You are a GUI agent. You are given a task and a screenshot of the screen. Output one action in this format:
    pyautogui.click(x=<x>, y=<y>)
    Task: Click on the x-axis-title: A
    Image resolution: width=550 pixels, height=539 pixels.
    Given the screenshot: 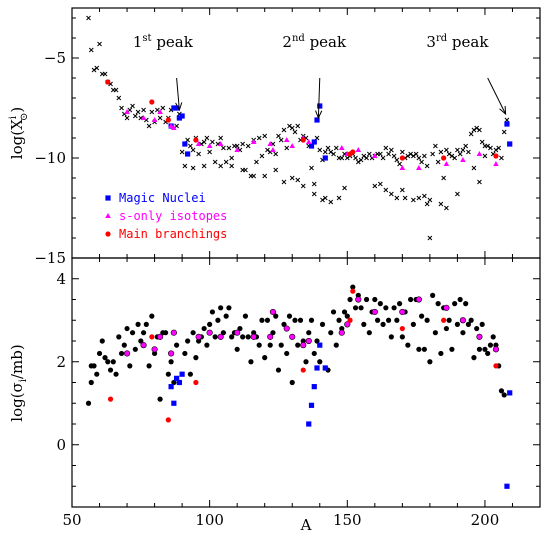 What is the action you would take?
    pyautogui.click(x=306, y=525)
    